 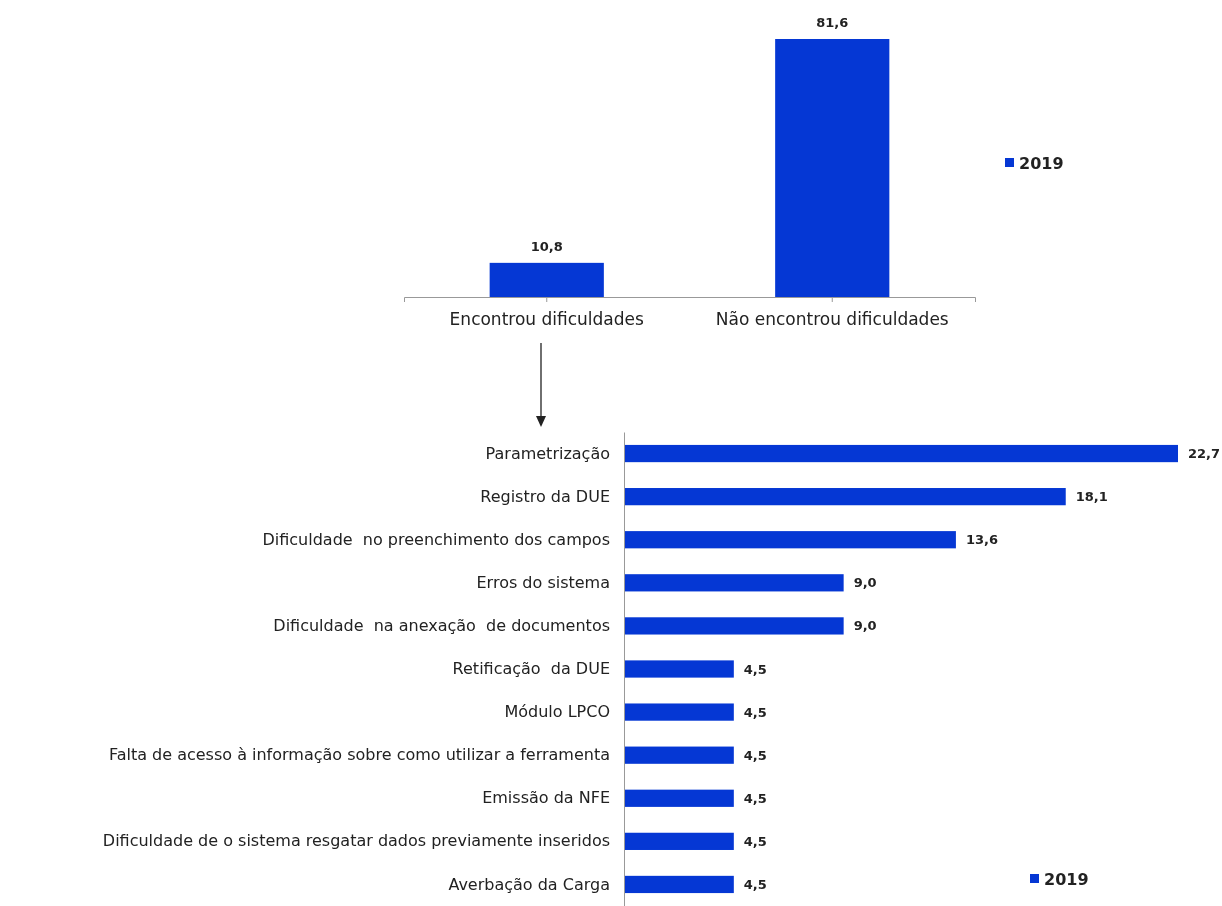 I want to click on data-label: 10,8, so click(x=546, y=246).